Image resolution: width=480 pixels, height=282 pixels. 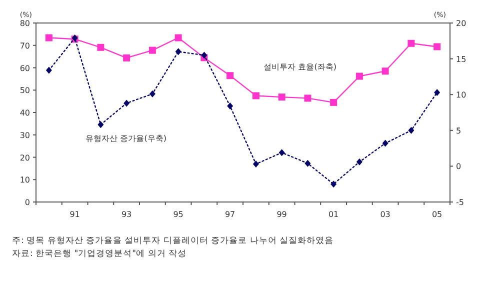 What do you see at coordinates (25, 180) in the screenshot?
I see `y-tick-label: 10` at bounding box center [25, 180].